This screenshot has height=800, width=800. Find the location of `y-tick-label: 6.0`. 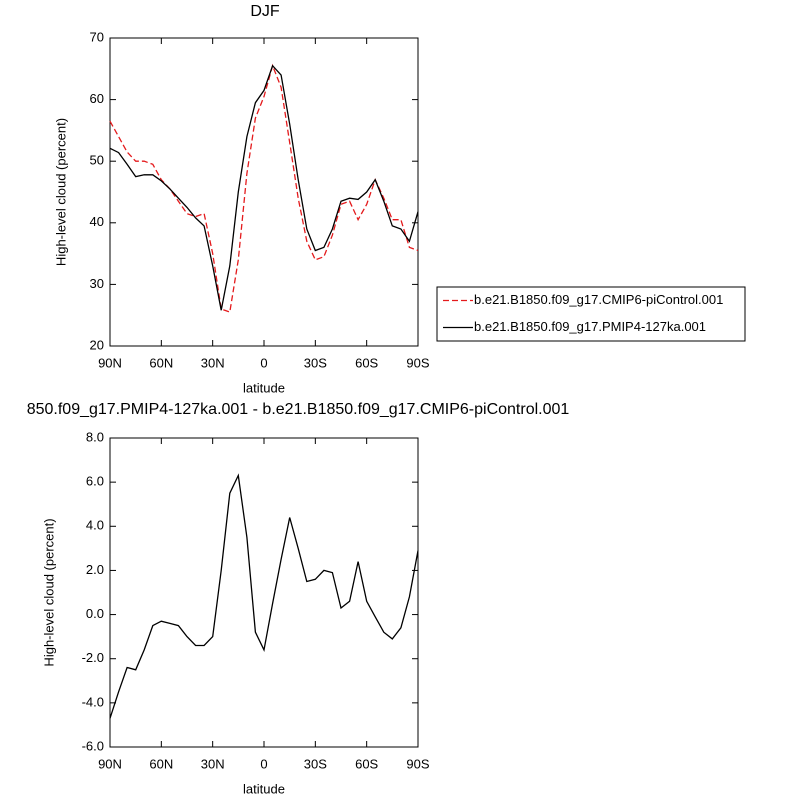

y-tick-label: 6.0 is located at coordinates (95, 481).